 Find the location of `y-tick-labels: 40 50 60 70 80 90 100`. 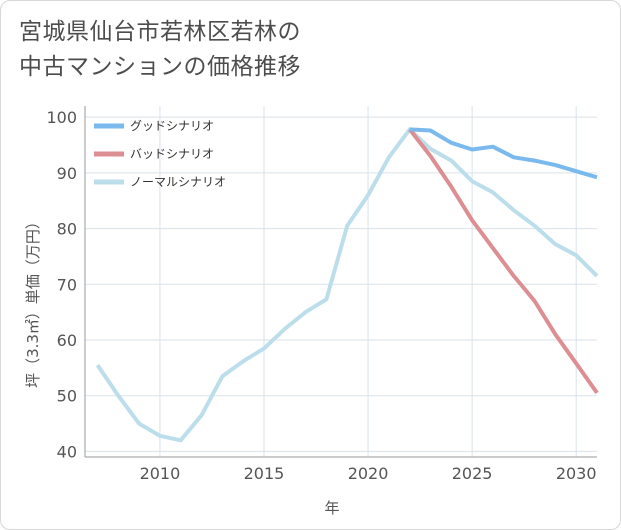

y-tick-labels: 40 50 60 70 80 90 100 is located at coordinates (61, 284).